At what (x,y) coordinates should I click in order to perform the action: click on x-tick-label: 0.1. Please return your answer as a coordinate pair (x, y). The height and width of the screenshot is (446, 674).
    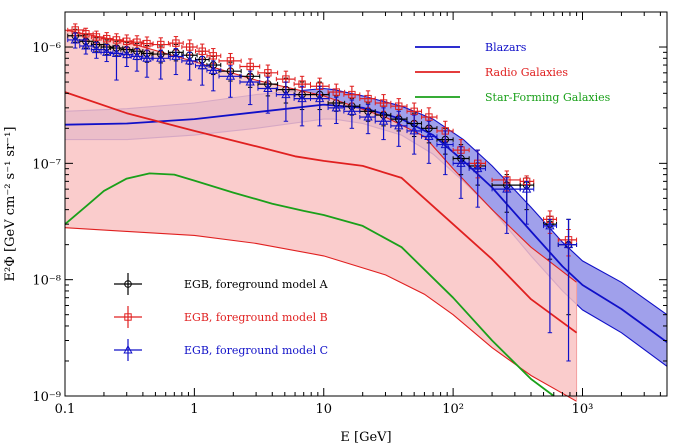
    Looking at the image, I should click on (65, 409).